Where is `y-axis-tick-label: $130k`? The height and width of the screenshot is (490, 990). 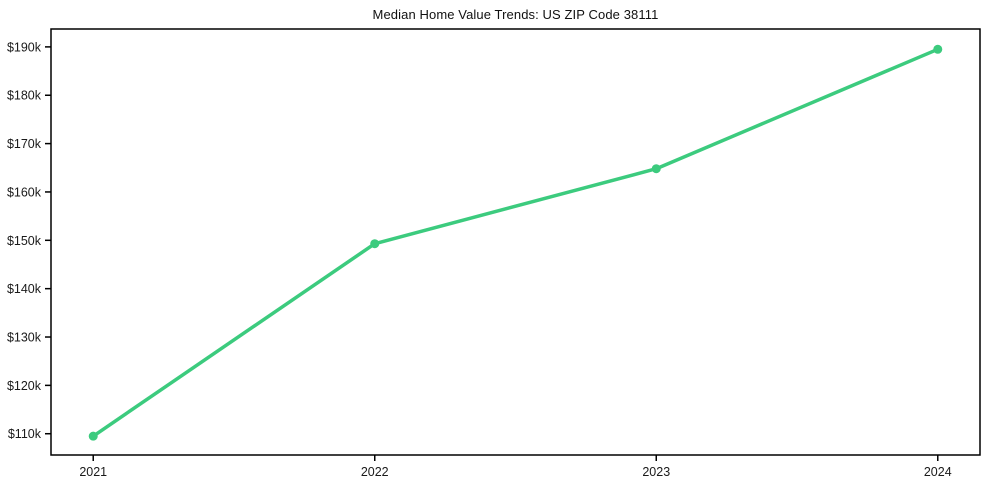
y-axis-tick-label: $130k is located at coordinates (24, 338).